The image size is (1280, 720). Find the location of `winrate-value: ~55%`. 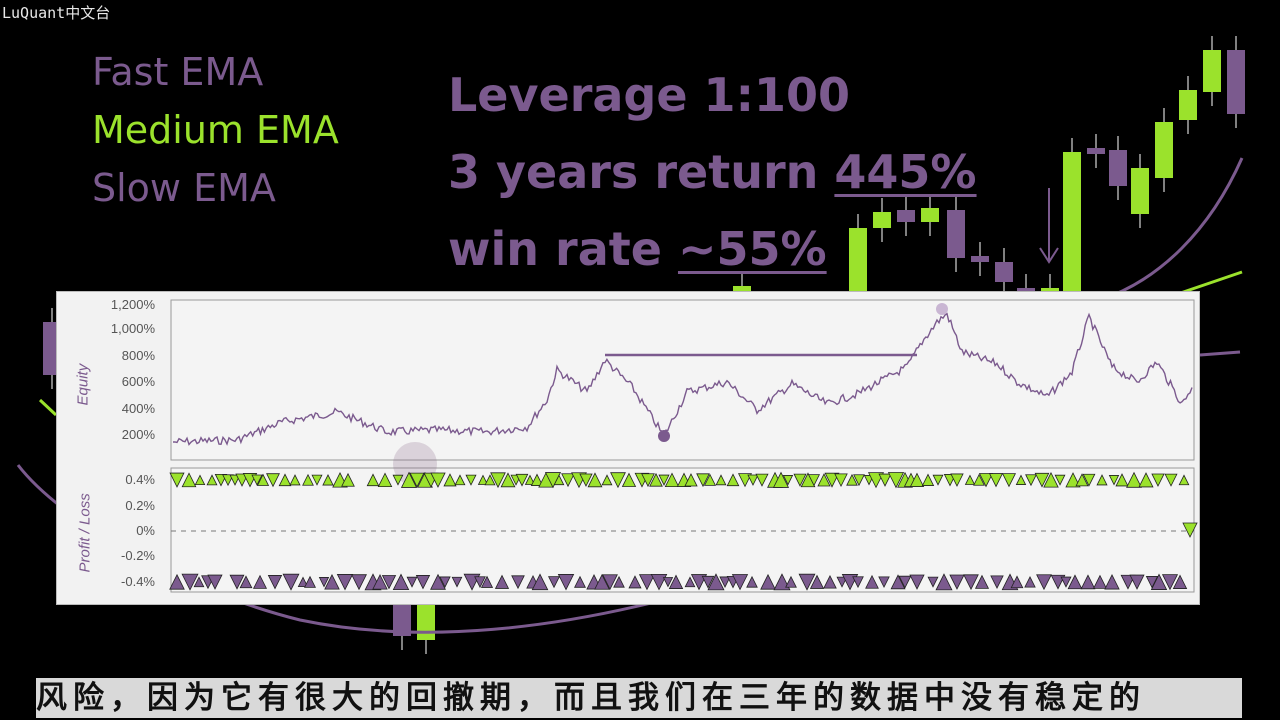

winrate-value: ~55% is located at coordinates (752, 249).